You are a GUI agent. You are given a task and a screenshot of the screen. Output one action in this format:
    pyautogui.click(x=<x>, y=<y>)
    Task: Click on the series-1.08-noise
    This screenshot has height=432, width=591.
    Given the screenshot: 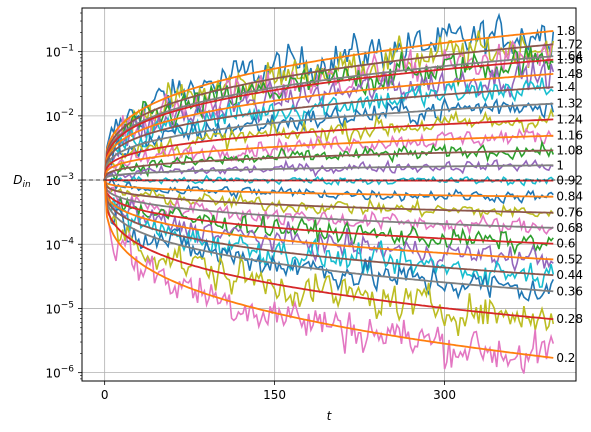 What is the action you would take?
    pyautogui.click(x=329, y=161)
    